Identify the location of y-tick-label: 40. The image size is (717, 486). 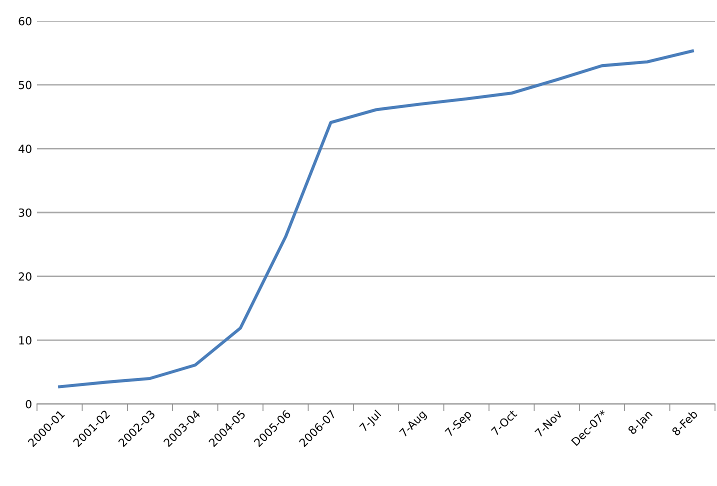
(25, 149).